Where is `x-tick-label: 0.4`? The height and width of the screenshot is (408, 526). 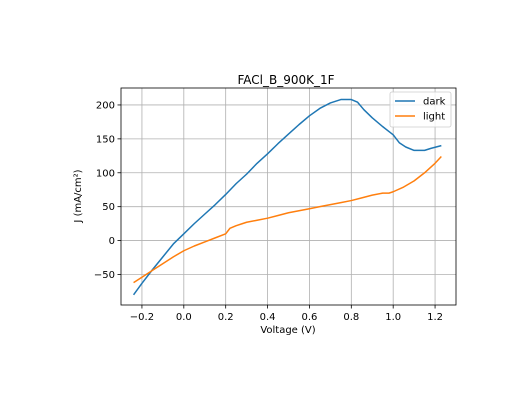
x-tick-label: 0.4 is located at coordinates (268, 317).